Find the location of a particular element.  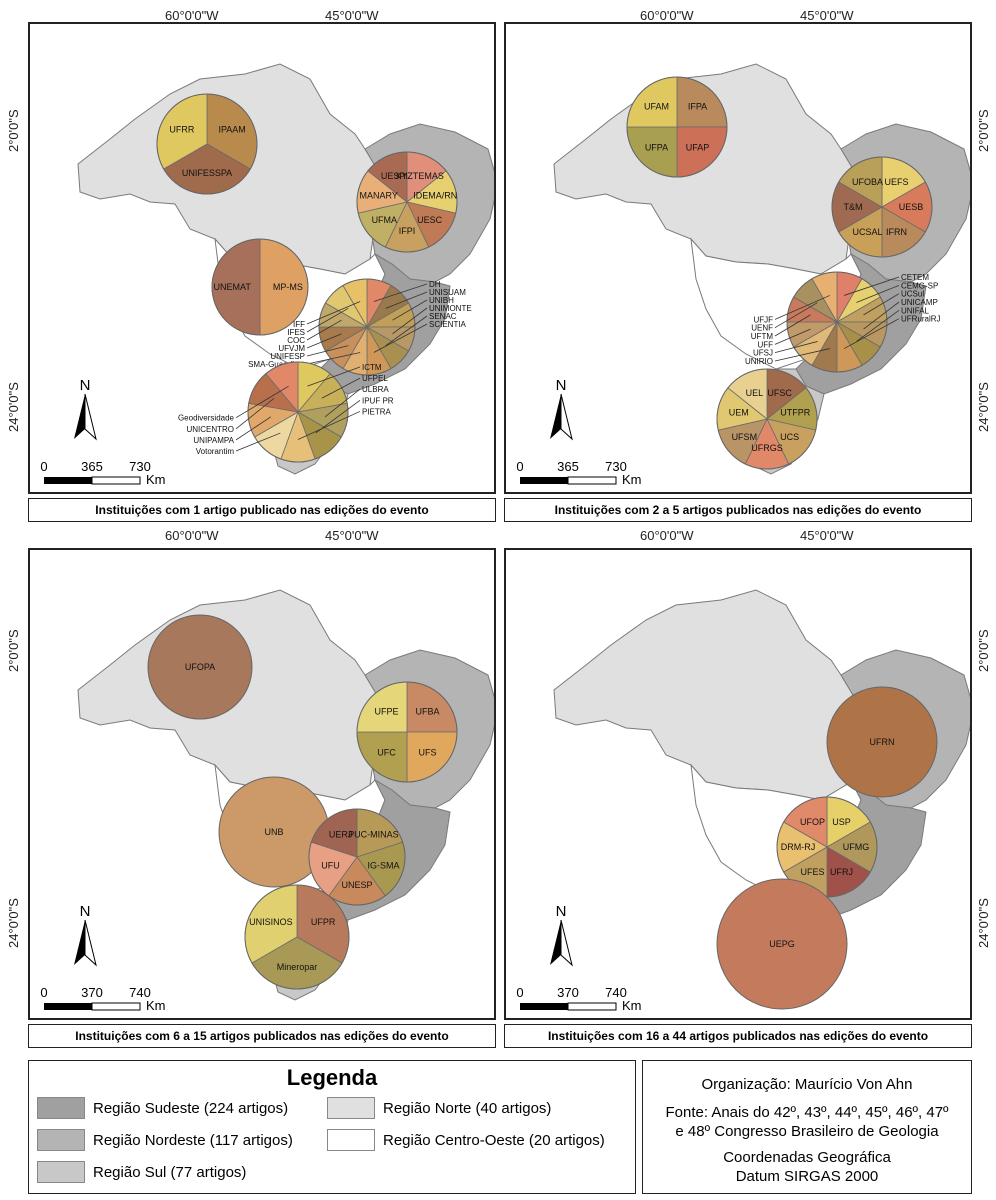

pie-slice-label: UFSJ is located at coordinates (763, 353).